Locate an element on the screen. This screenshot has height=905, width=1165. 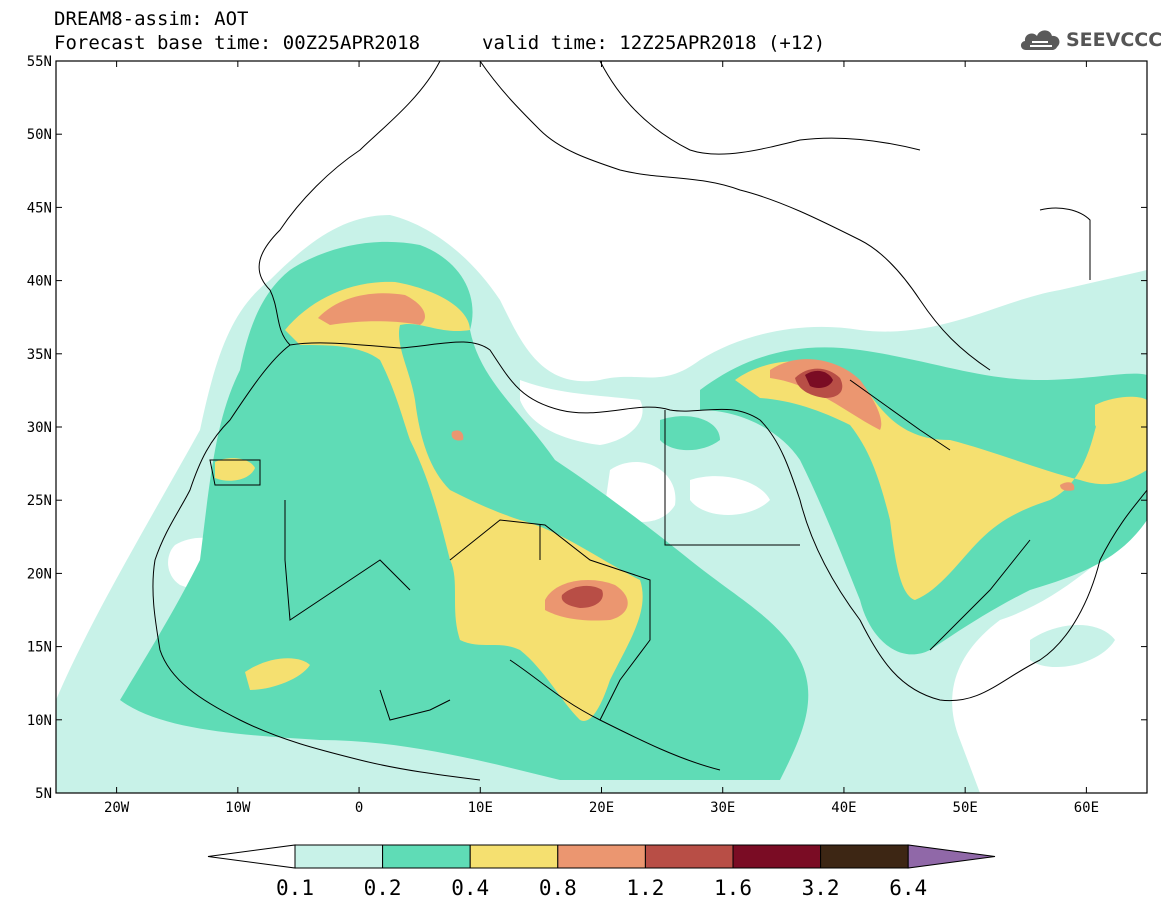
lon-label: 20W is located at coordinates (117, 808).